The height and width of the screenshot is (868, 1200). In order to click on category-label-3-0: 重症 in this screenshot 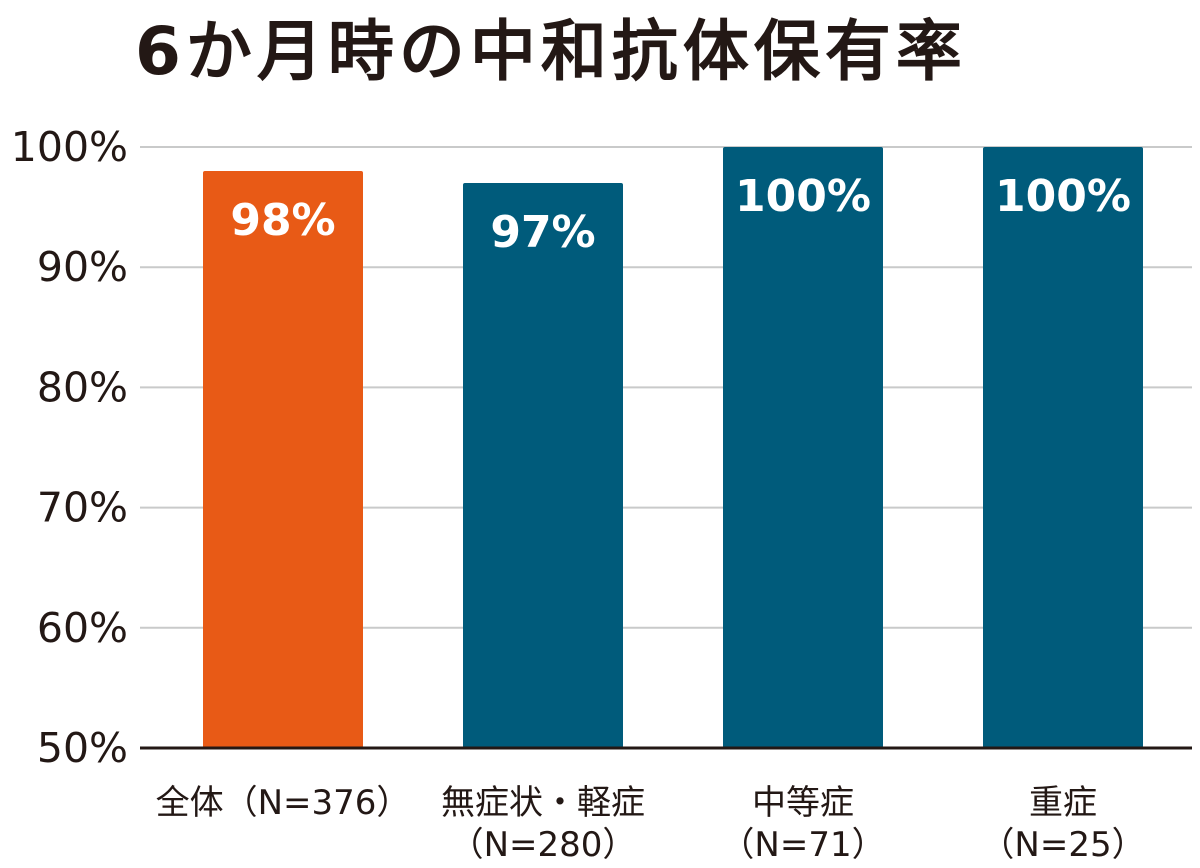, I will do `click(1063, 803)`.